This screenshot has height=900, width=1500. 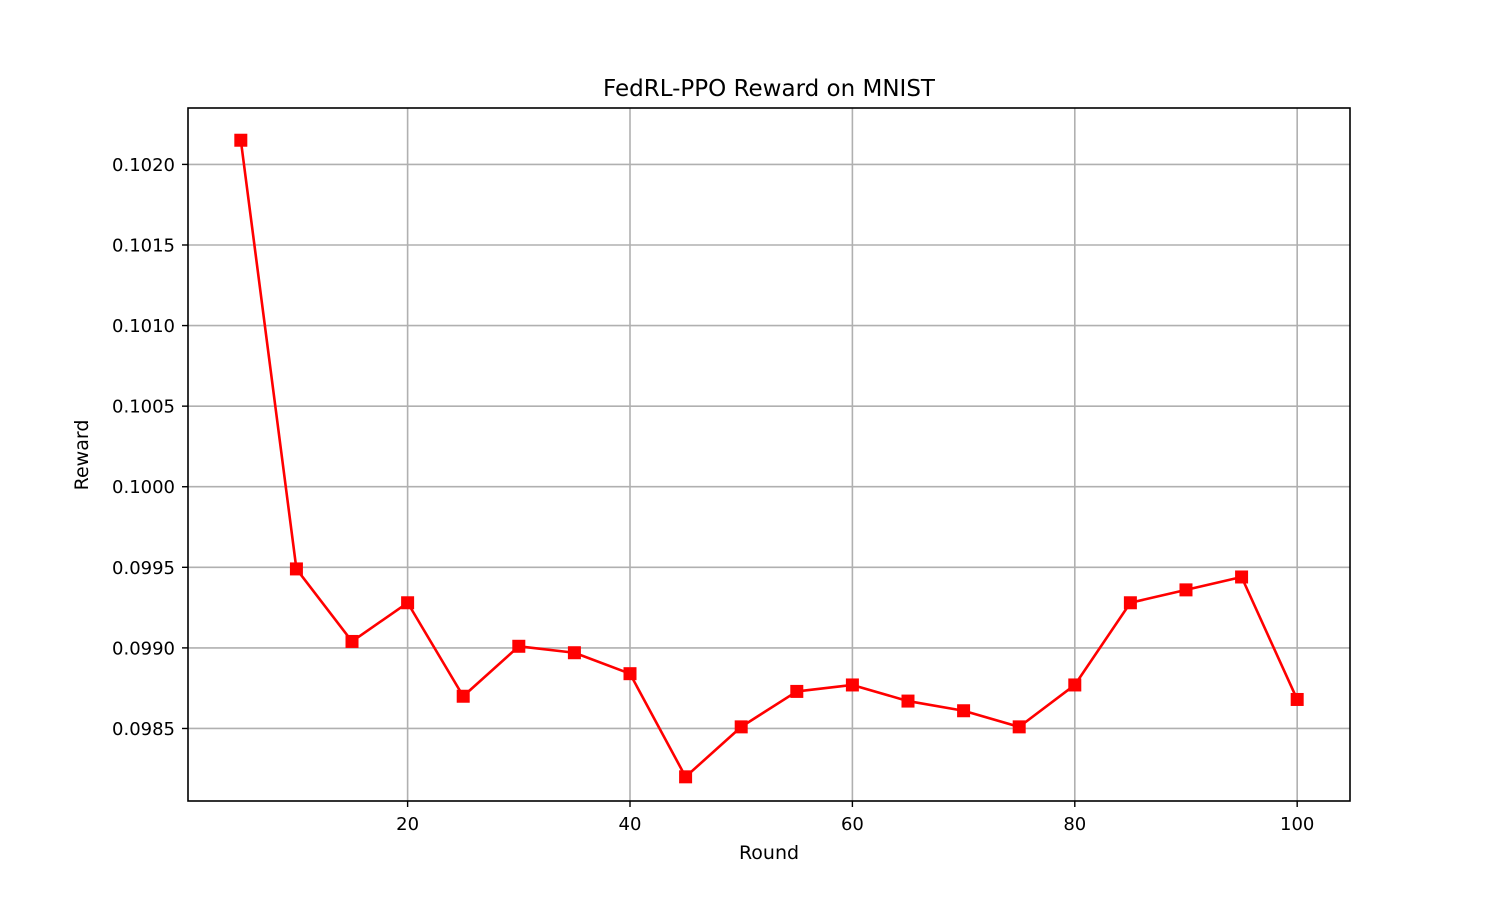 What do you see at coordinates (630, 824) in the screenshot?
I see `x-tick-label: 40` at bounding box center [630, 824].